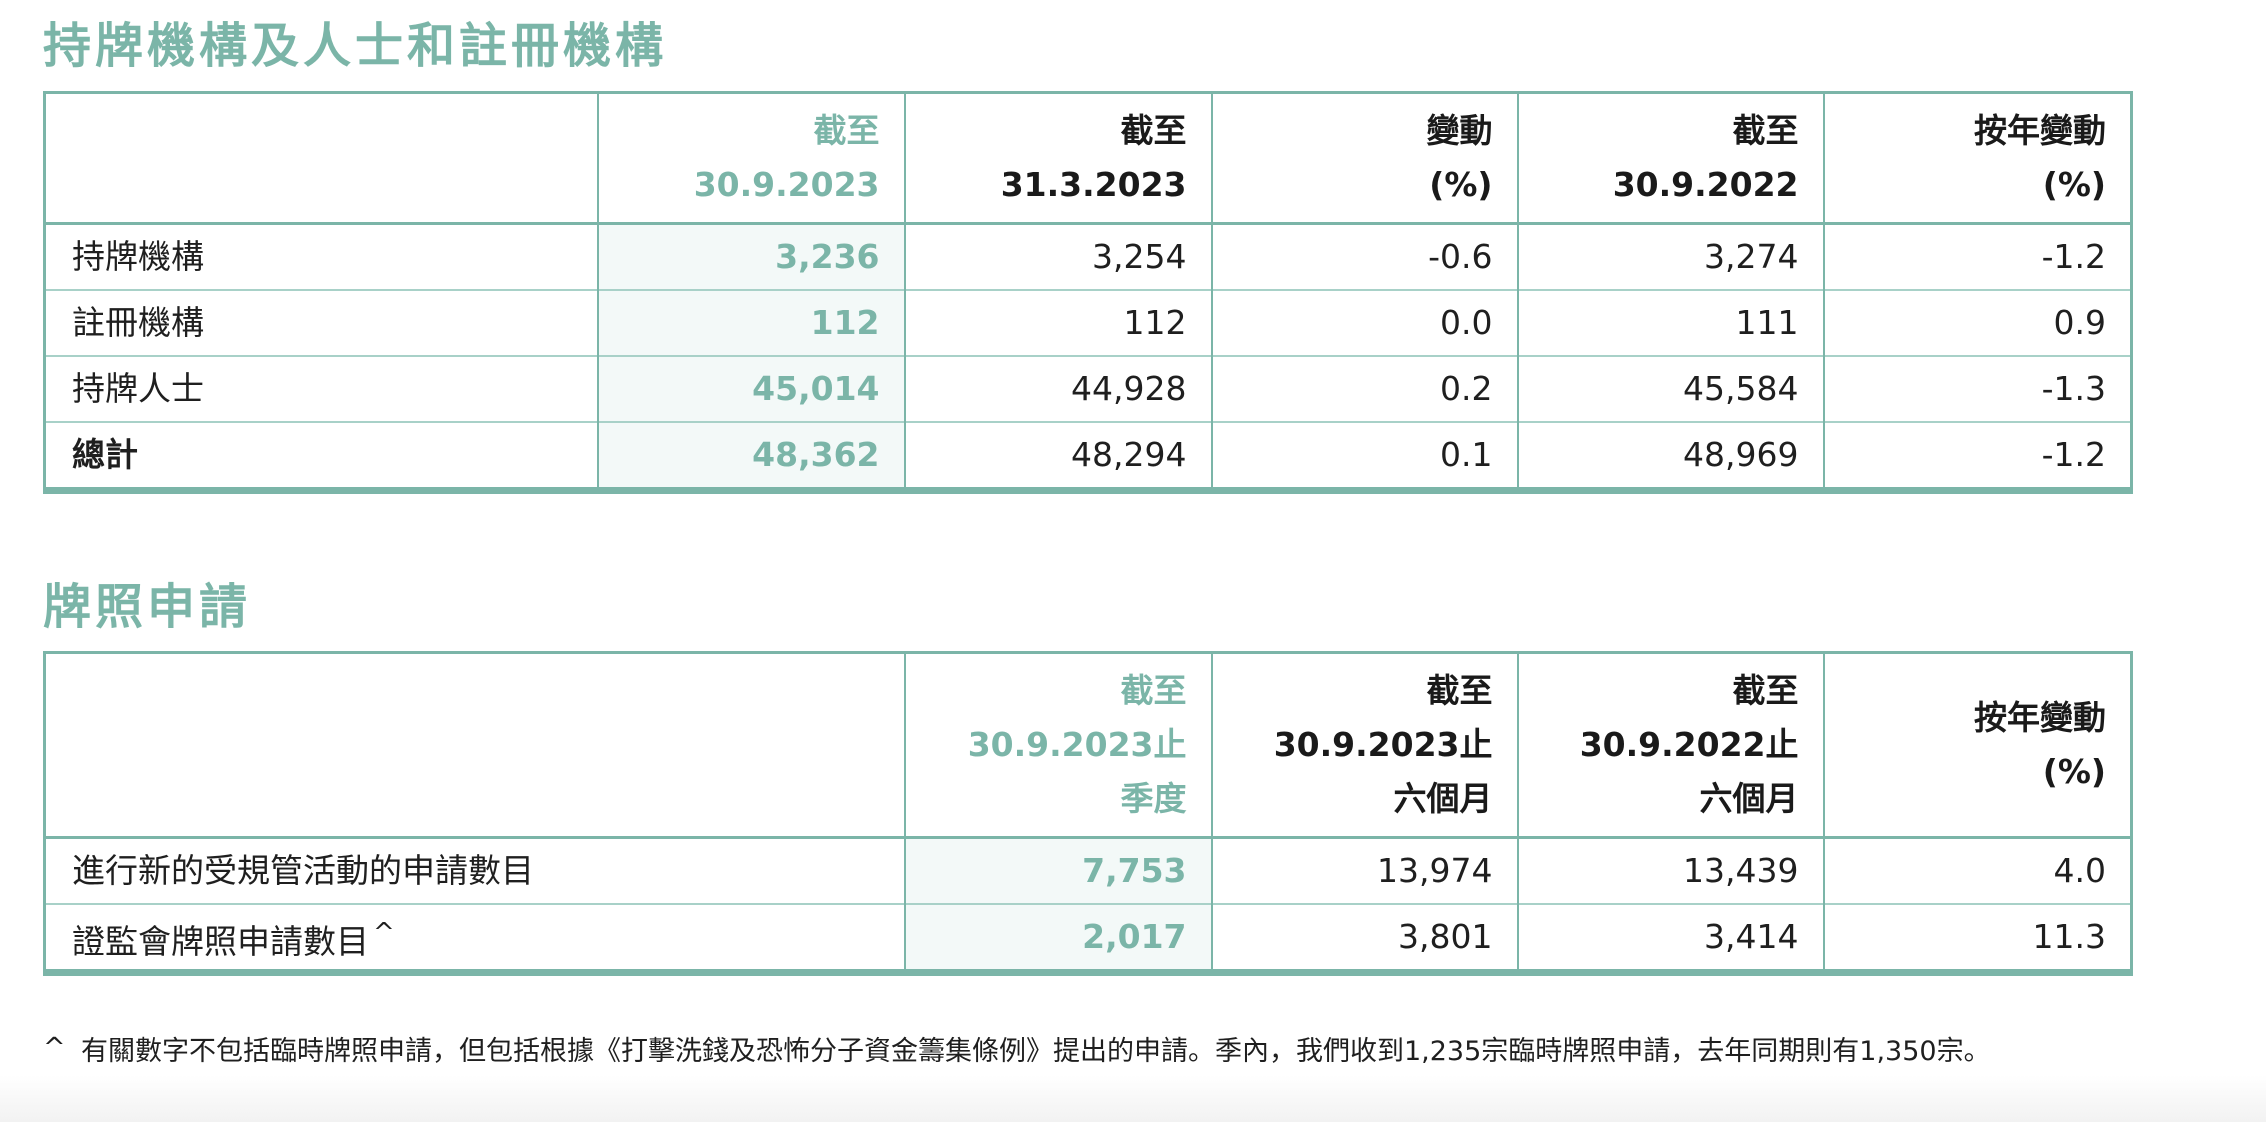 The image size is (2266, 1122). Describe the element at coordinates (320, 322) in the screenshot. I see `row-label: 註冊機構` at that location.